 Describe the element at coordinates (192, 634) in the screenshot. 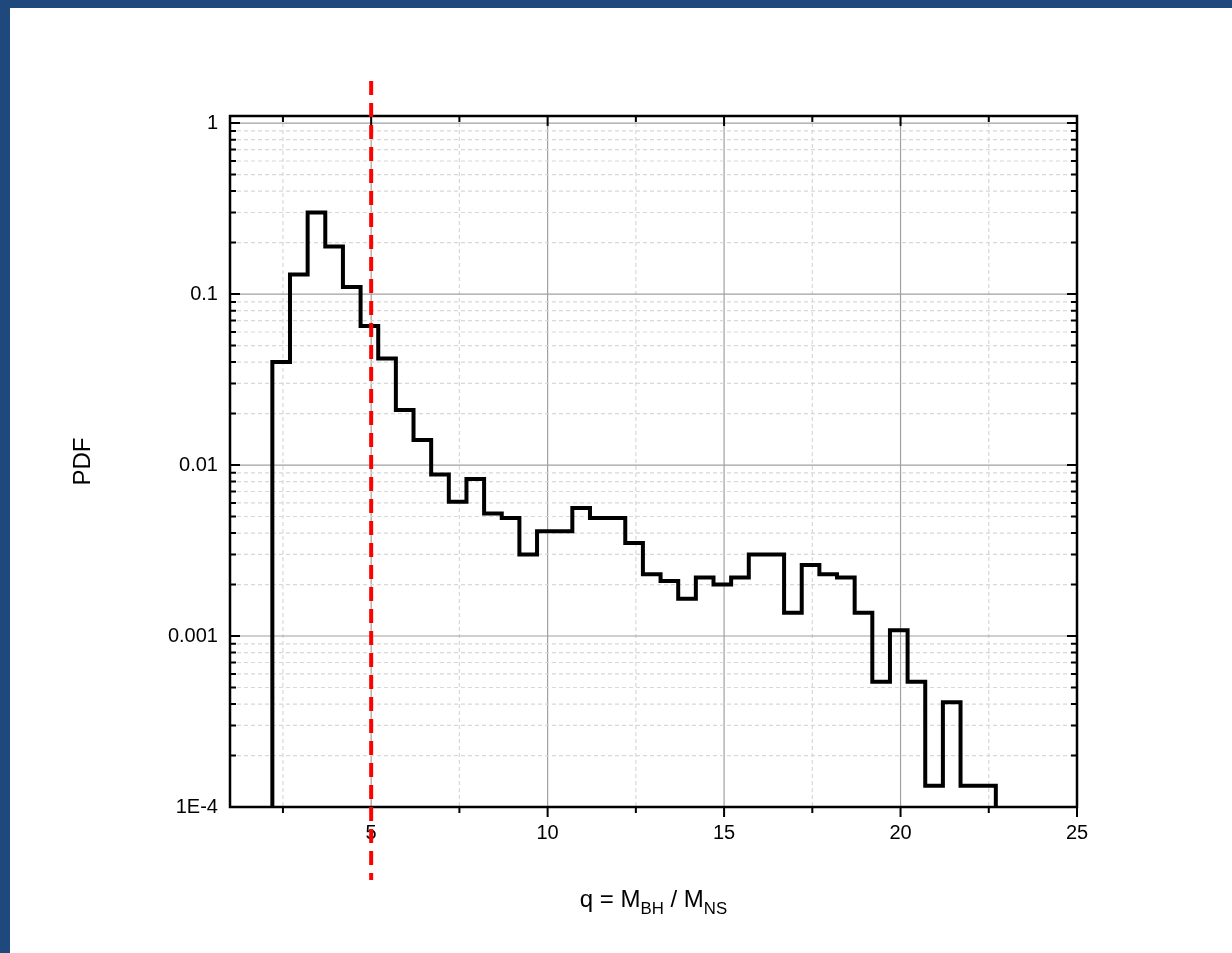

I see `y-tick-label: 0.001` at that location.